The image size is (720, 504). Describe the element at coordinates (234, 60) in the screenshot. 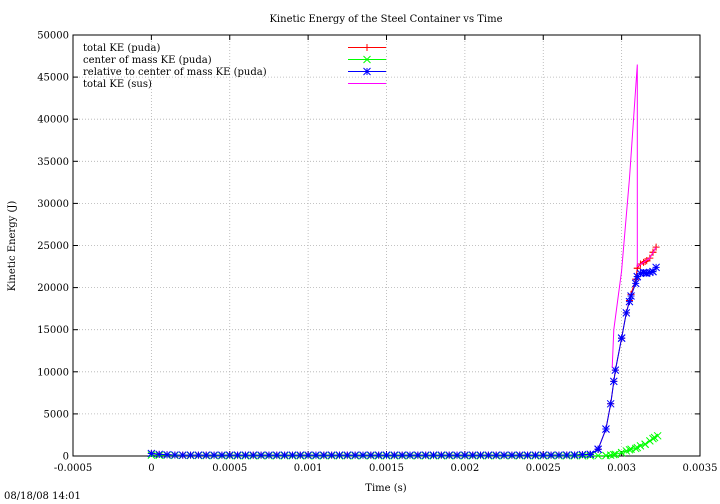

I see `legend-item: center of mass KE (puda)` at that location.